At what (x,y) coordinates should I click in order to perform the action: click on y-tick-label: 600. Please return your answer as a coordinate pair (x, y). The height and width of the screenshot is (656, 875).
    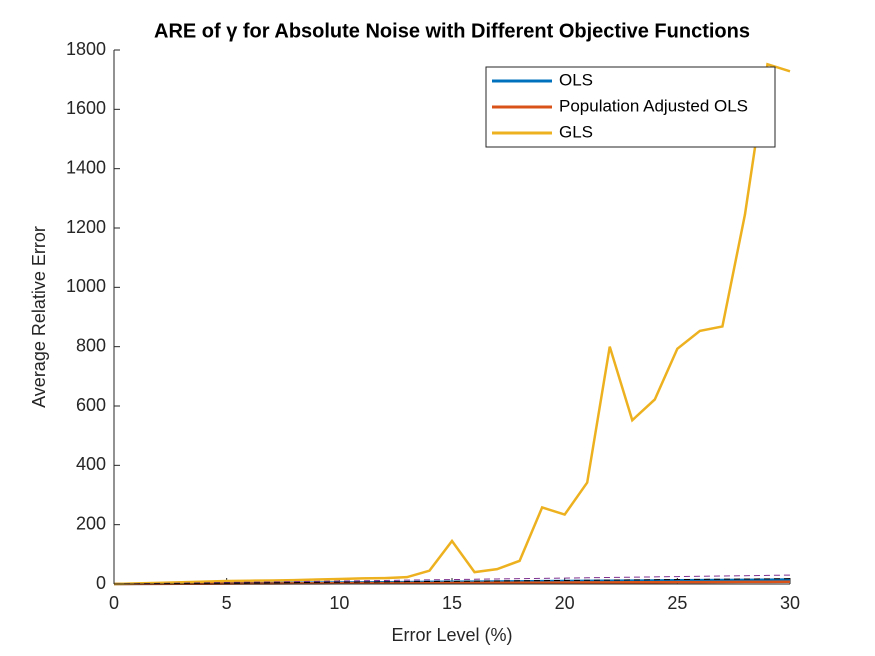
    Looking at the image, I should click on (91, 405).